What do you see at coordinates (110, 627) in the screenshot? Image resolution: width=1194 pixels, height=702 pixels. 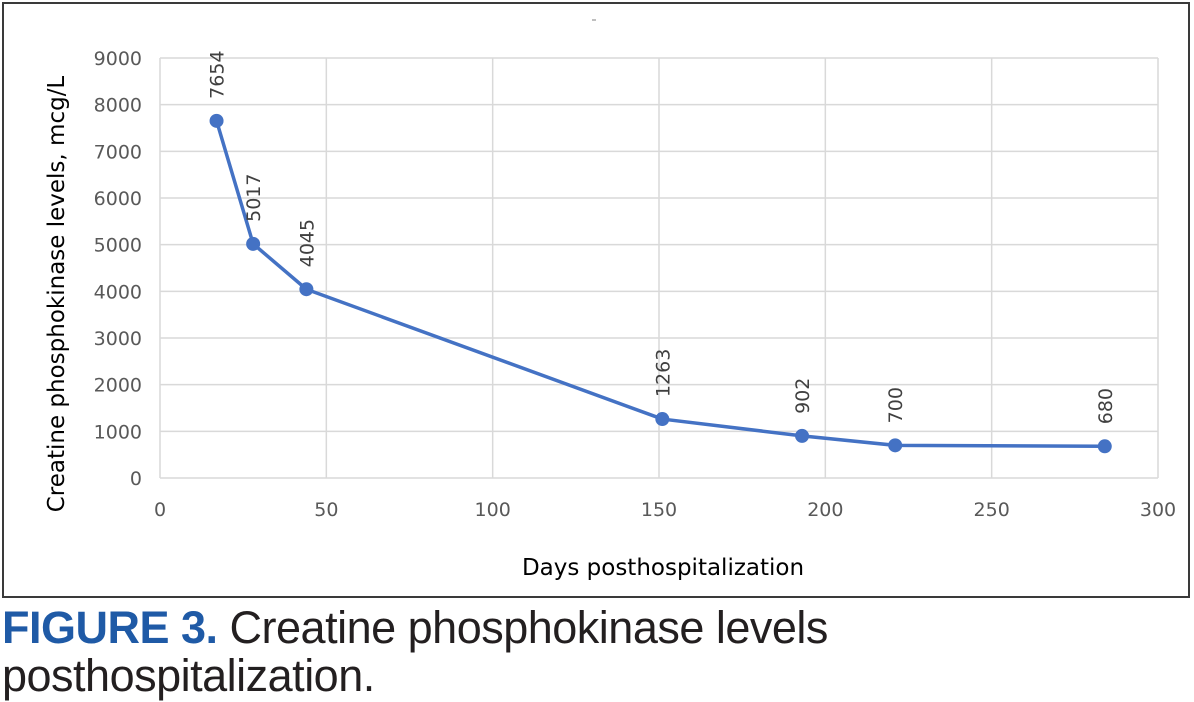 I see `figure-label: FIGURE 3.` at bounding box center [110, 627].